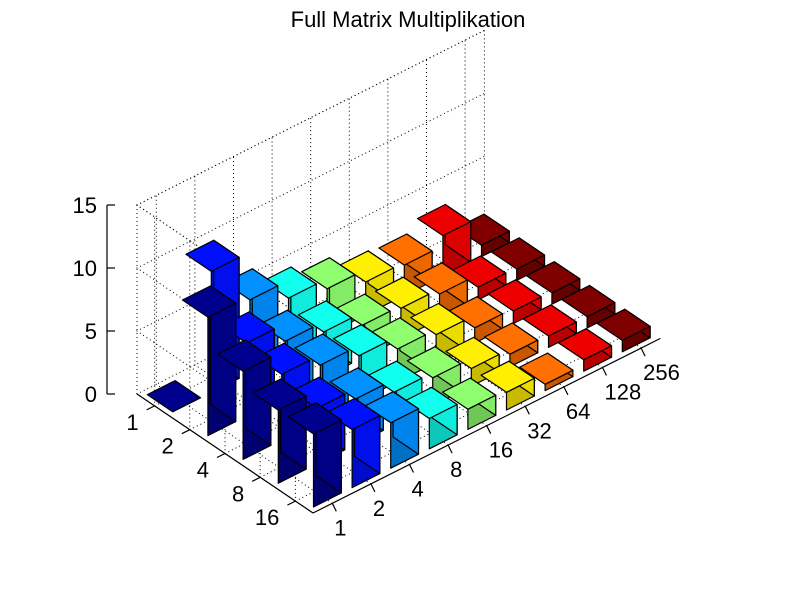 The image size is (800, 600). What do you see at coordinates (85, 268) in the screenshot?
I see `z-tick-label: 10` at bounding box center [85, 268].